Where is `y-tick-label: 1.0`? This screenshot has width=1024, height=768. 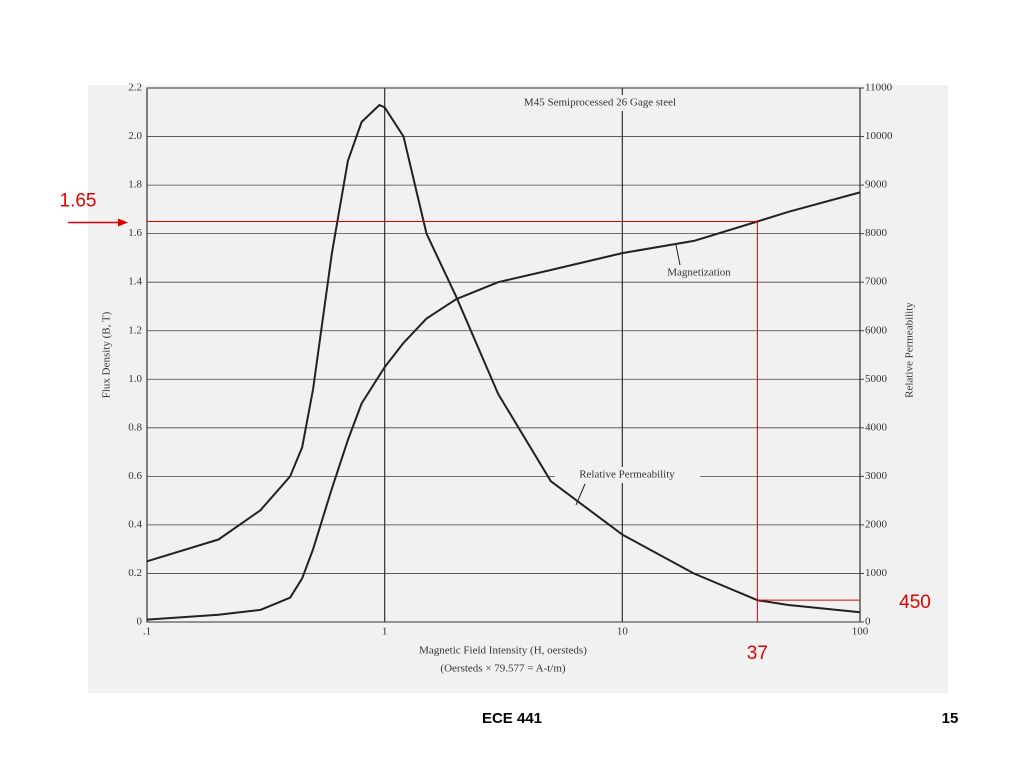
y-tick-label: 1.0 is located at coordinates (135, 379).